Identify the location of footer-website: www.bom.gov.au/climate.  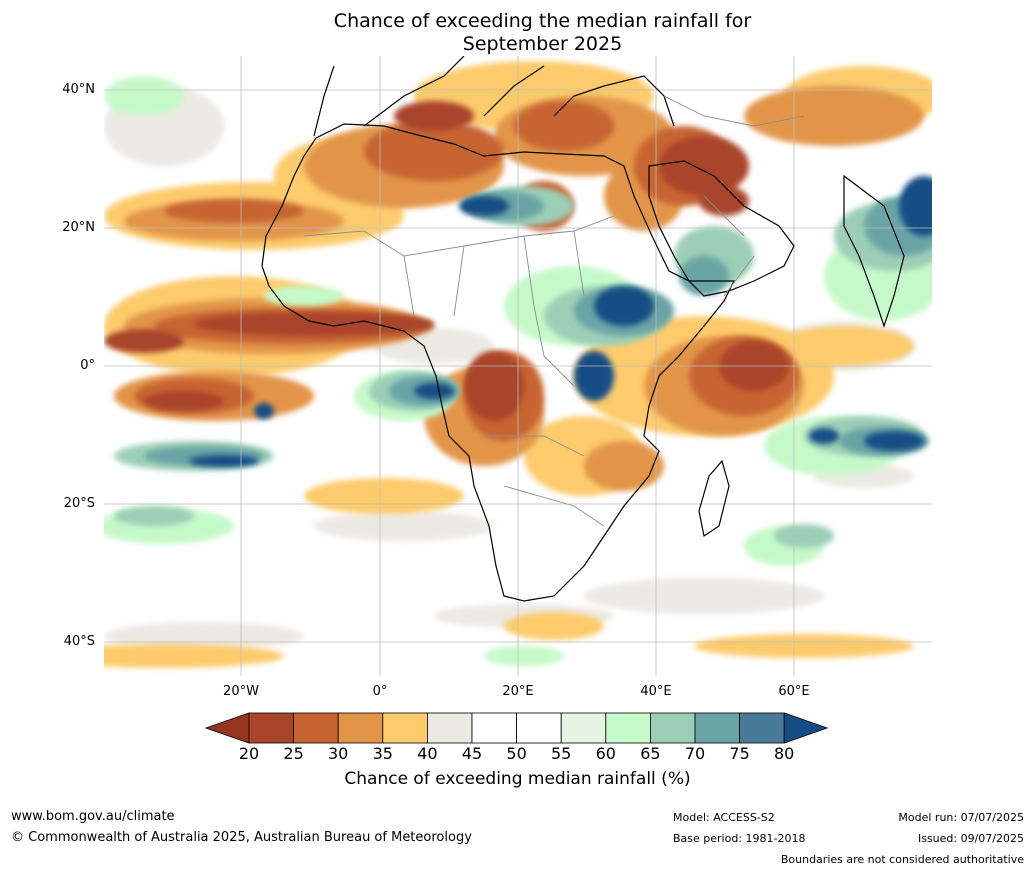
(93, 816).